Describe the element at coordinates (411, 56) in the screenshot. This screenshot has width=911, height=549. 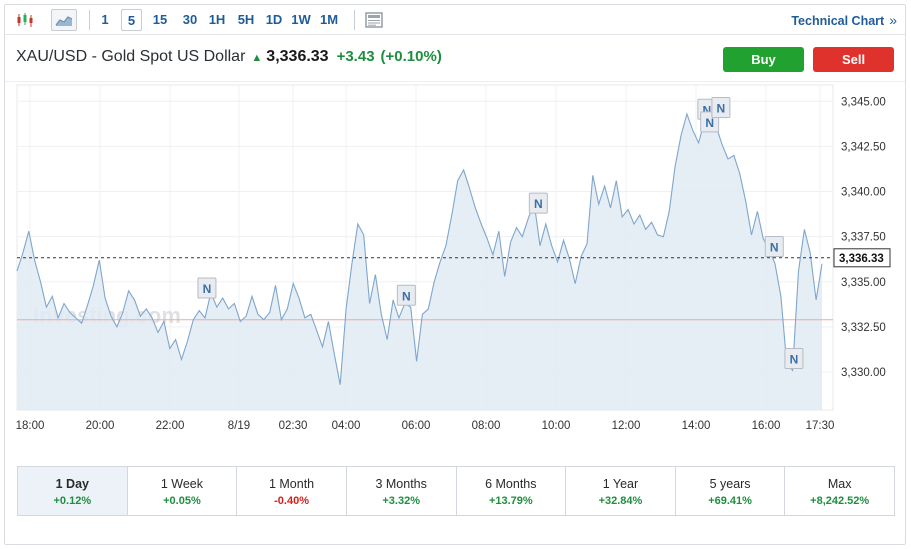
I see `price-change-percent: (+0.10%)` at that location.